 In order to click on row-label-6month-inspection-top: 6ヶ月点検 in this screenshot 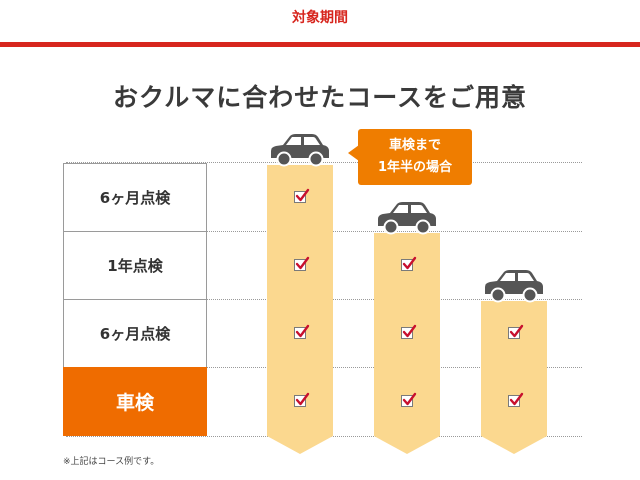, I will do `click(135, 197)`.